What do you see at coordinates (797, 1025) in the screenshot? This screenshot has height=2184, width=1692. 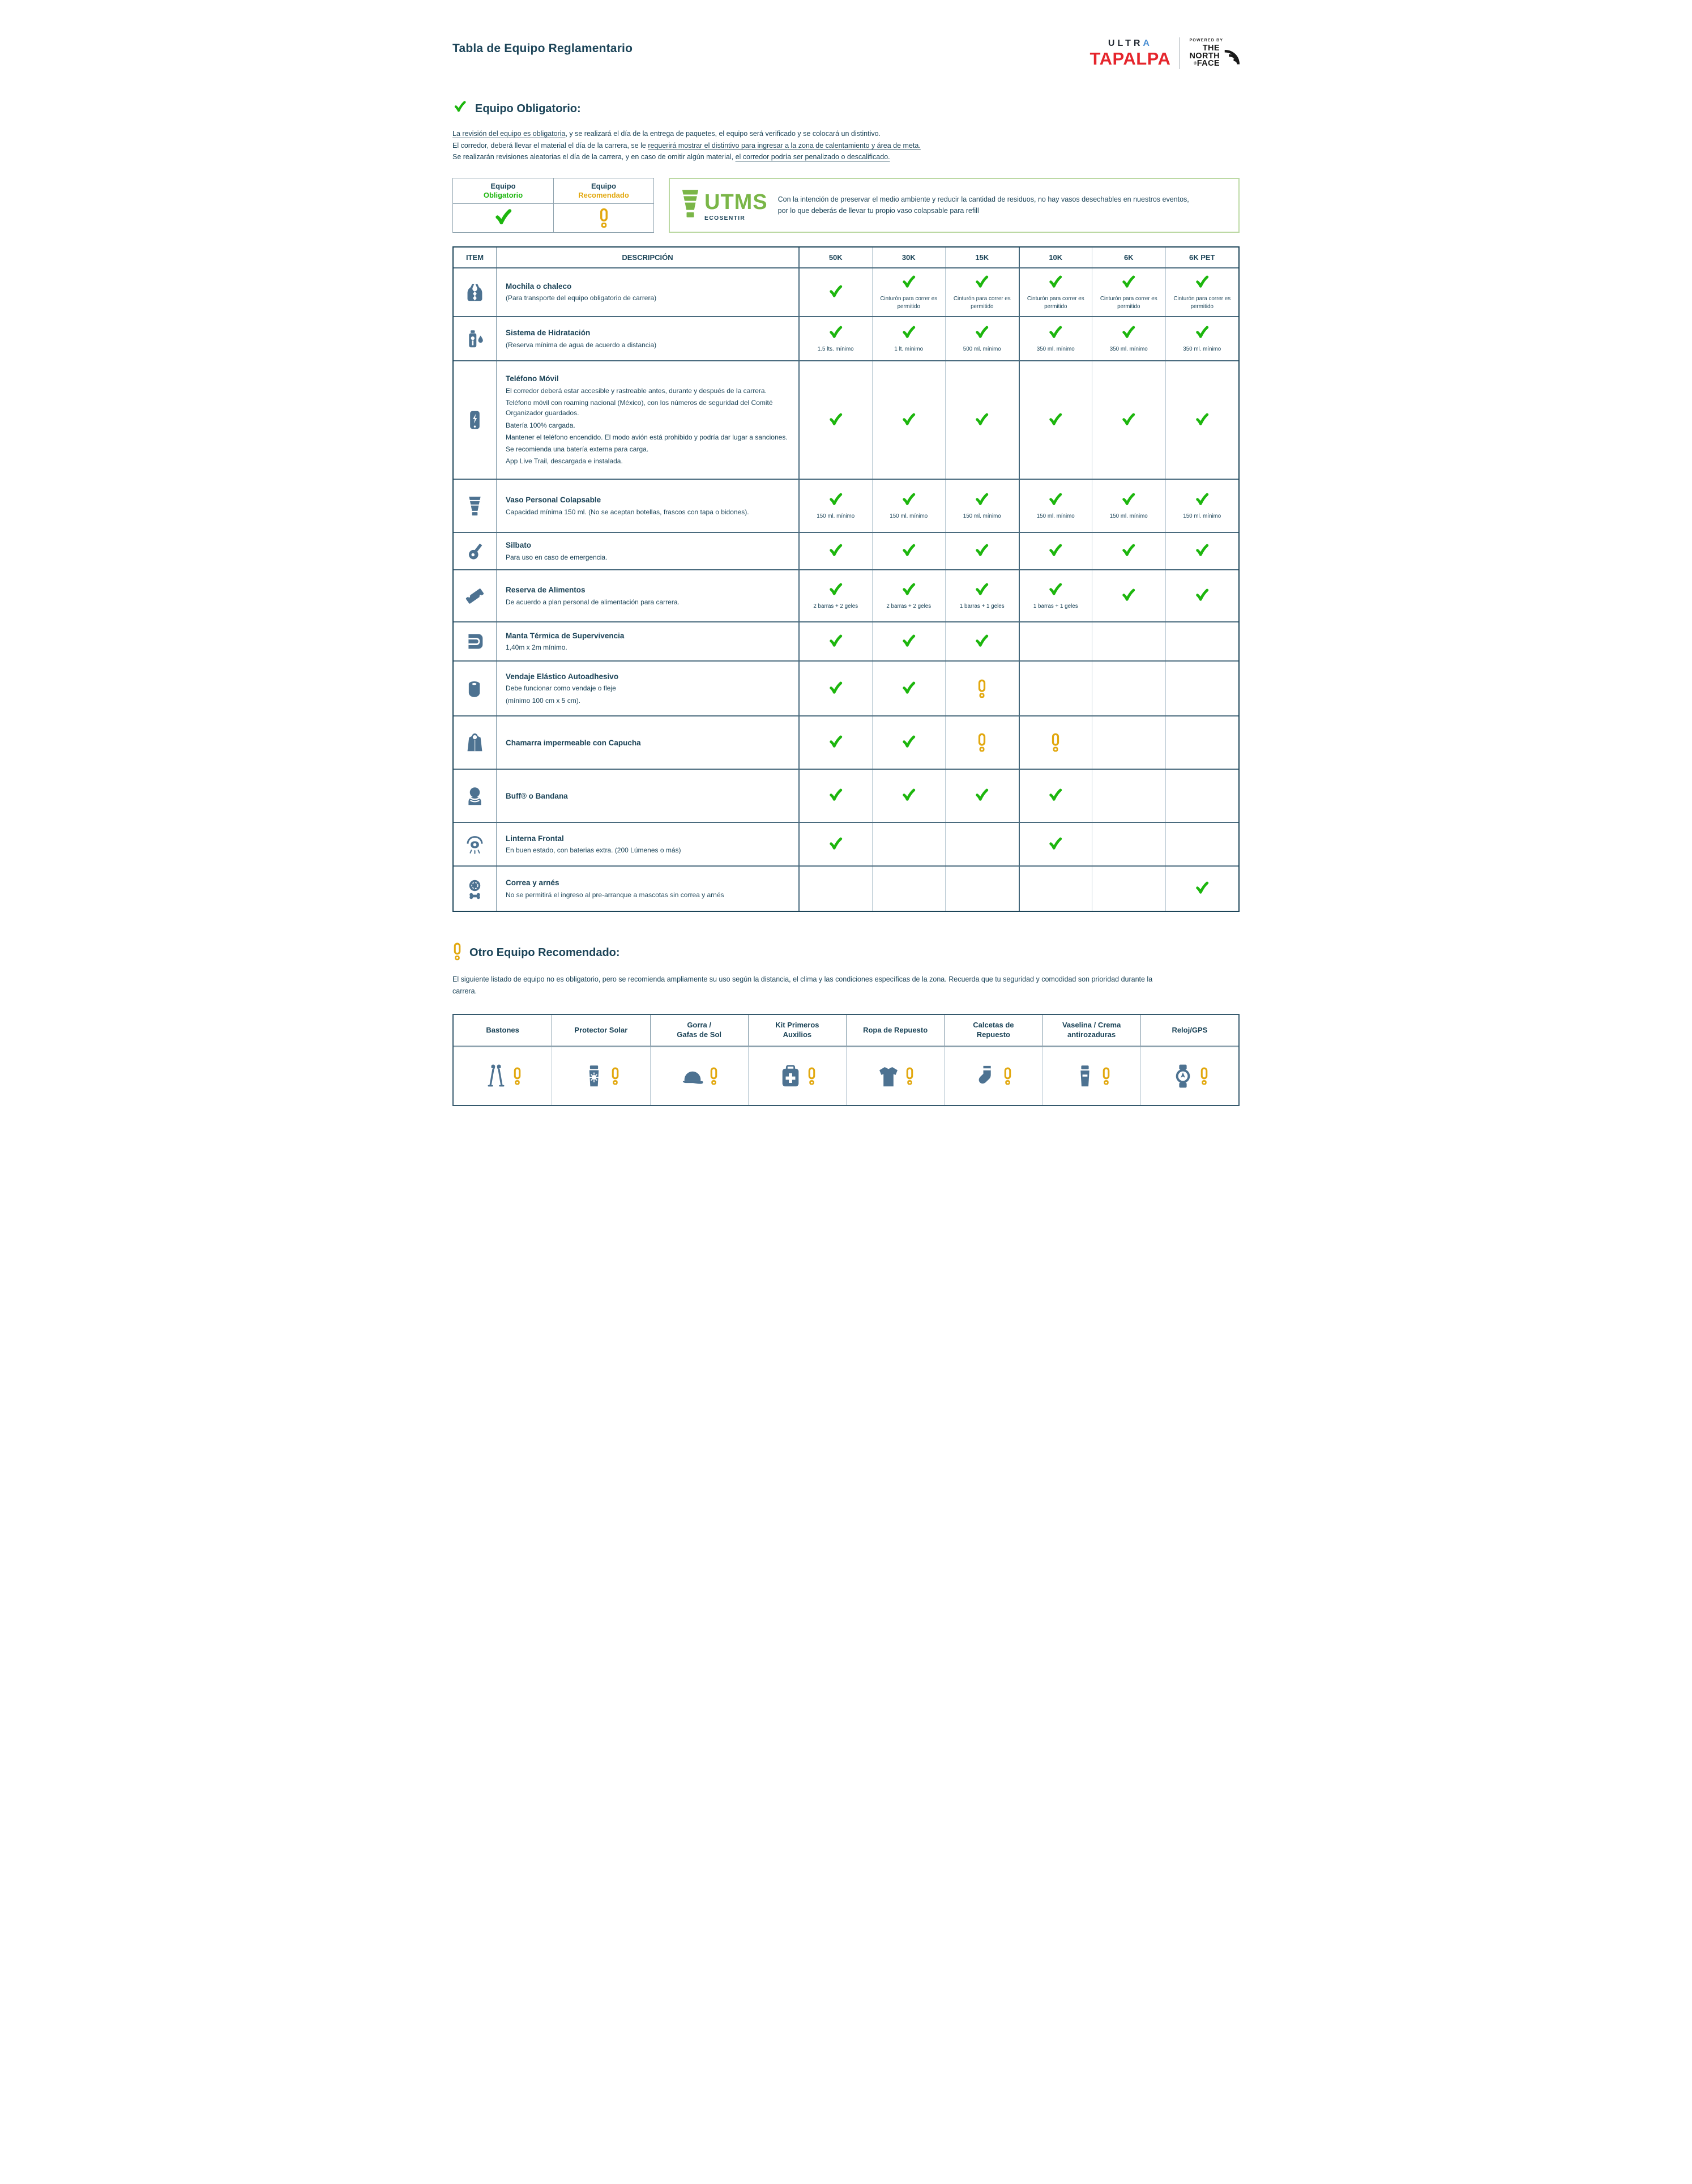 I see `recommended-column-label-line: Kit Primeros` at bounding box center [797, 1025].